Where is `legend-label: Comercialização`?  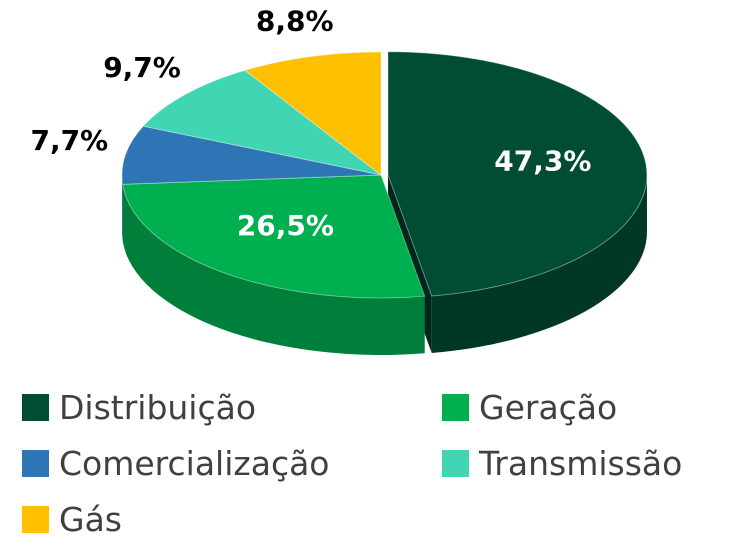 legend-label: Comercialização is located at coordinates (194, 463).